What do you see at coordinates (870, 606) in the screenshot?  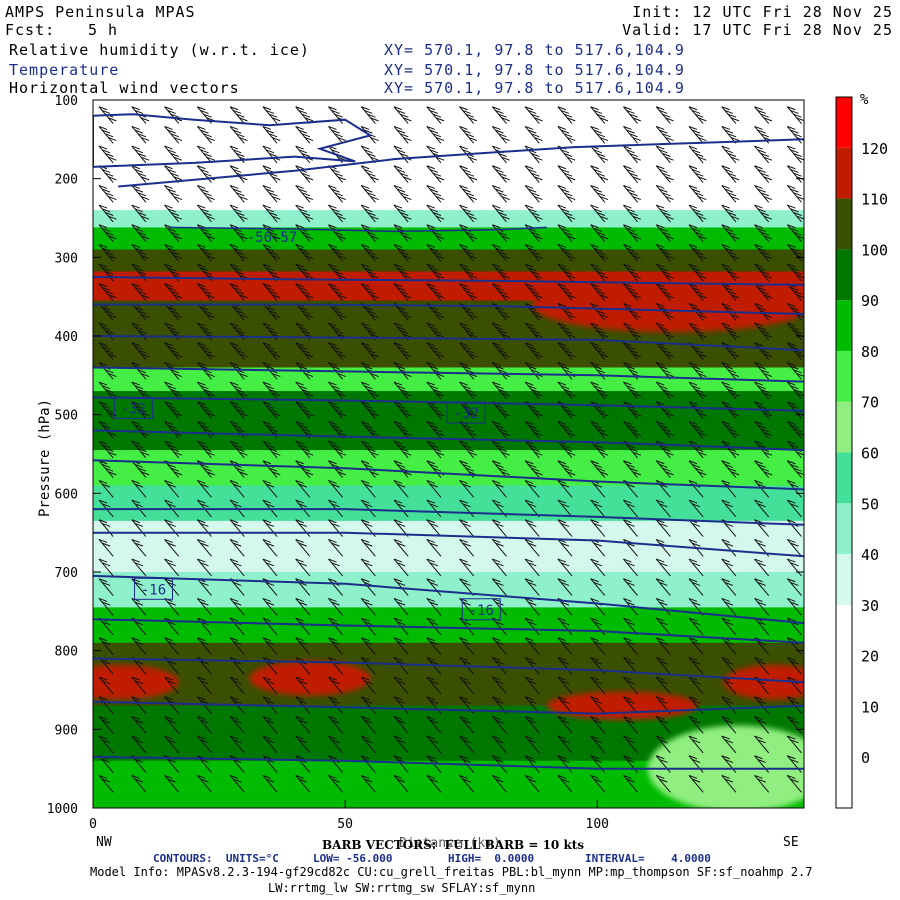 I see `colorbar-label: 30` at bounding box center [870, 606].